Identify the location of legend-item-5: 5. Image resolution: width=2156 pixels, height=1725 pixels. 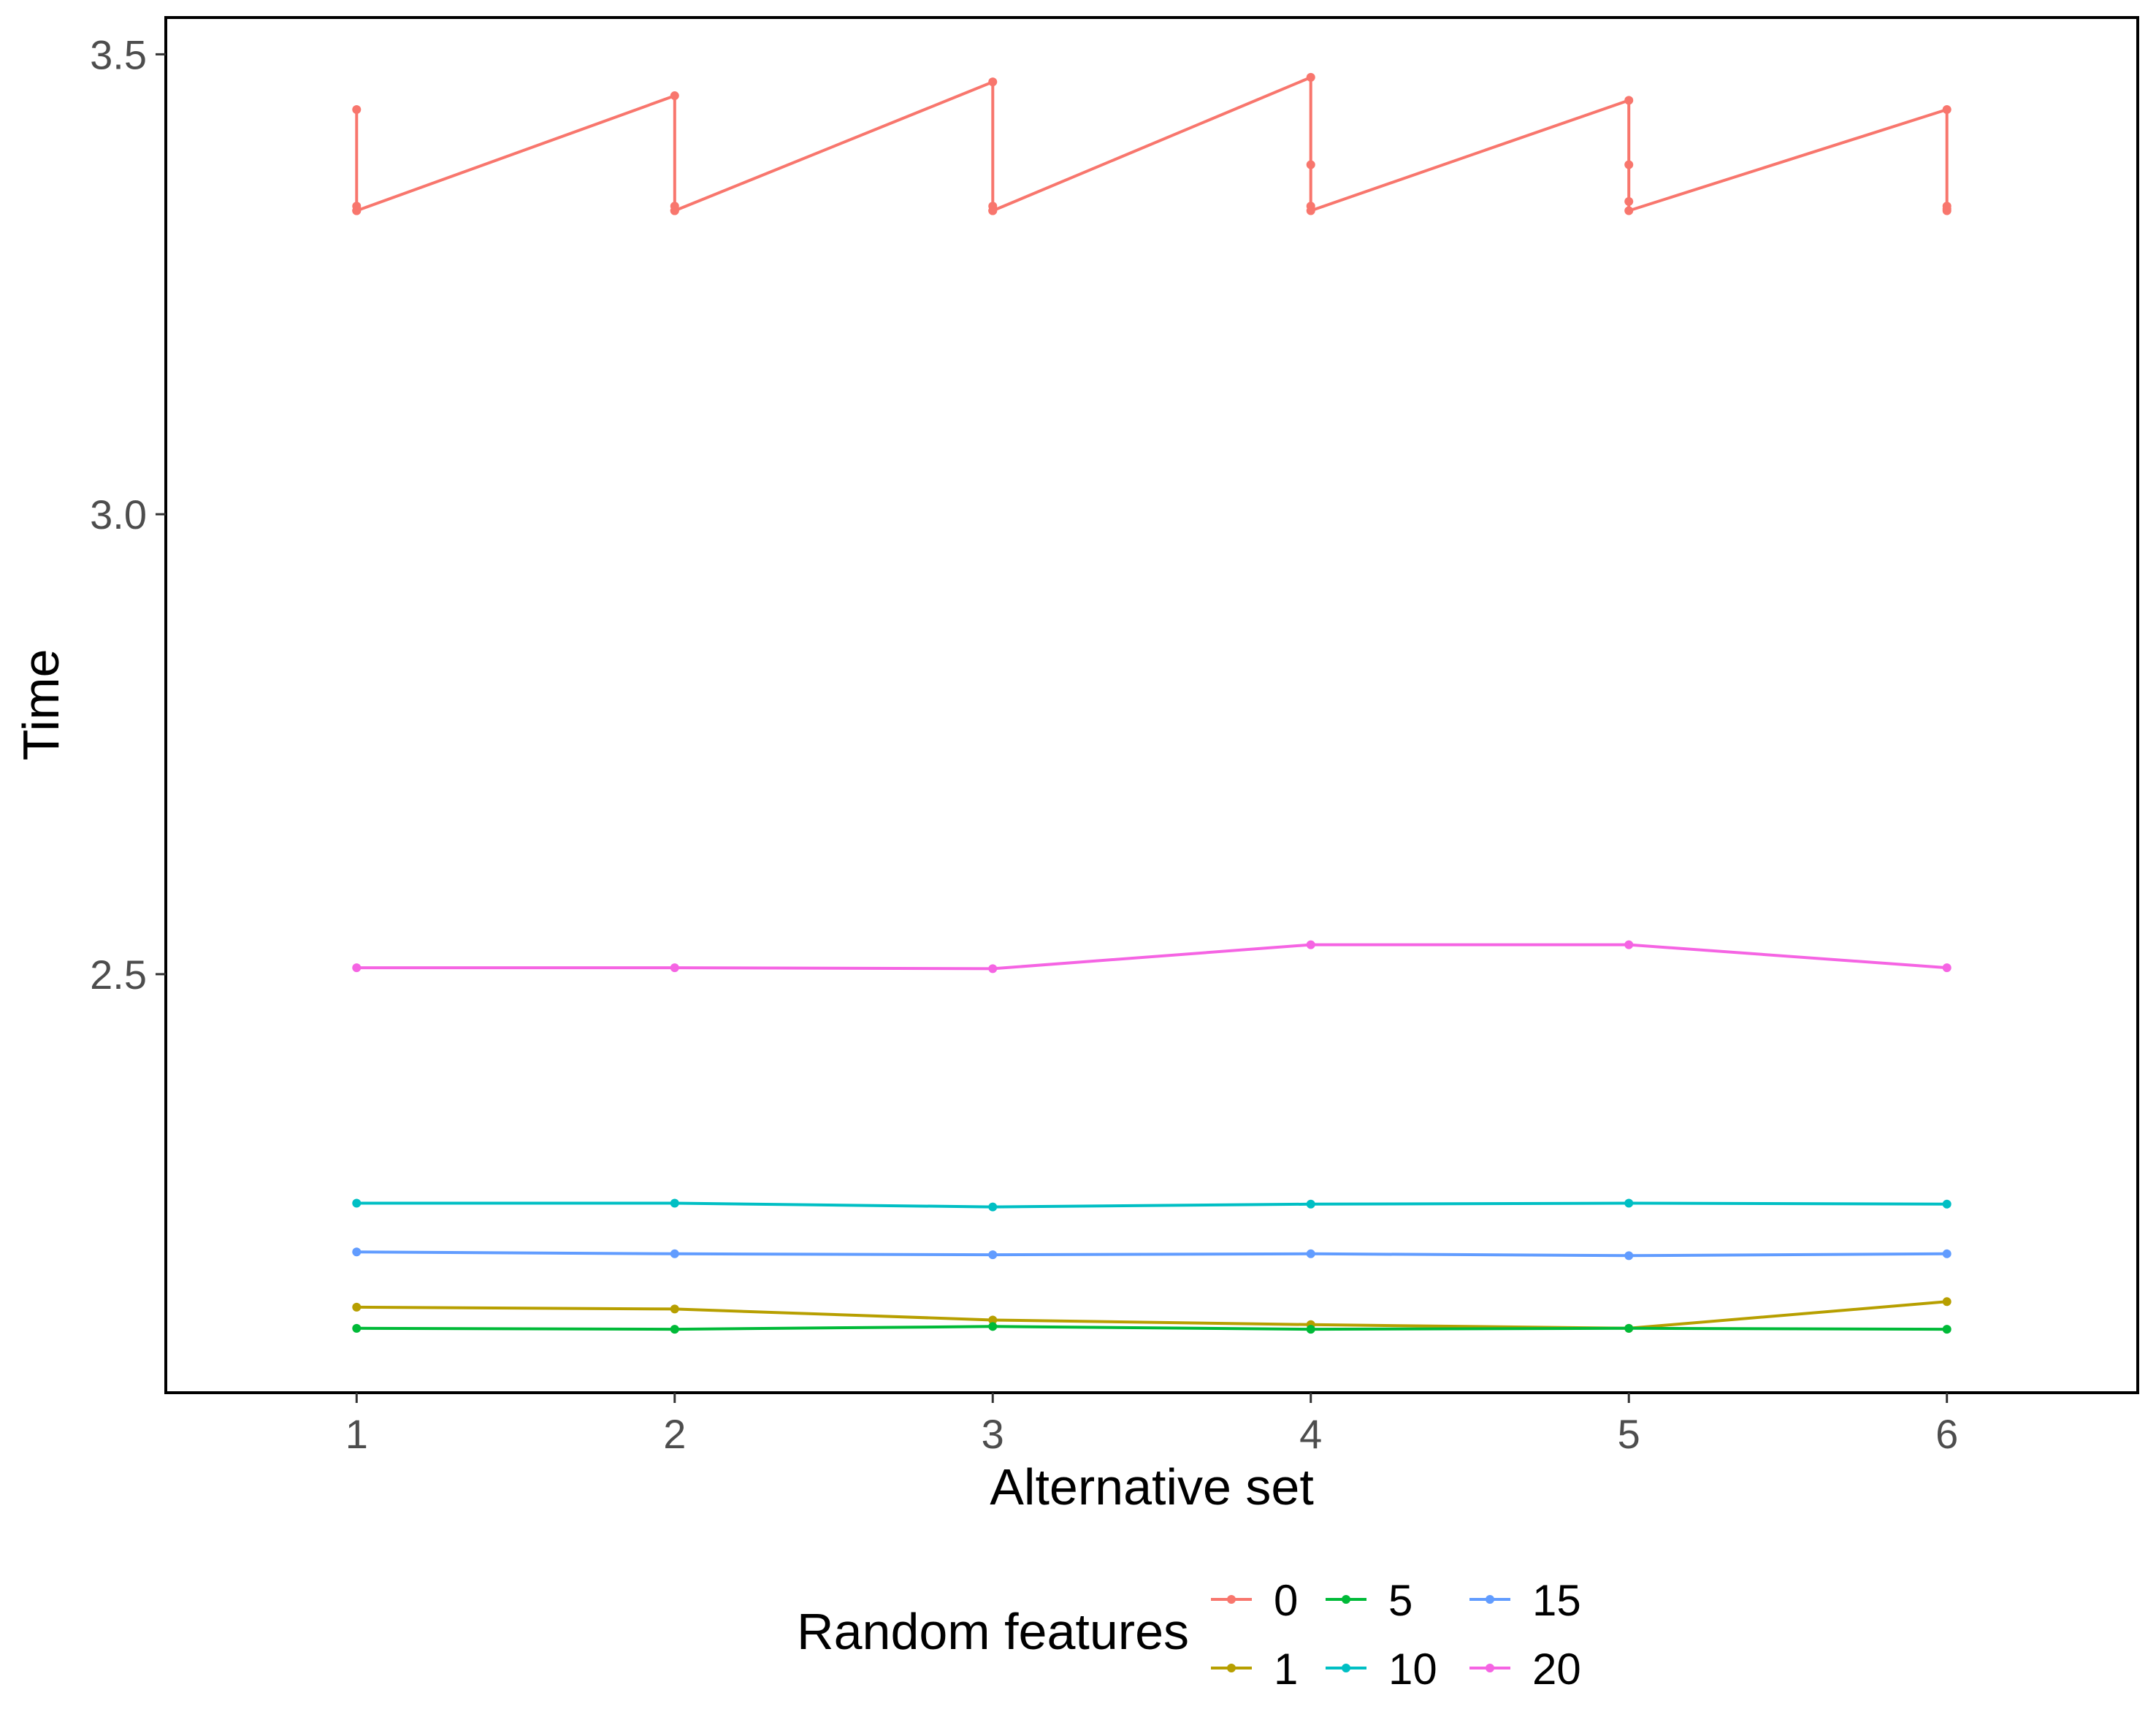
(1370, 1600).